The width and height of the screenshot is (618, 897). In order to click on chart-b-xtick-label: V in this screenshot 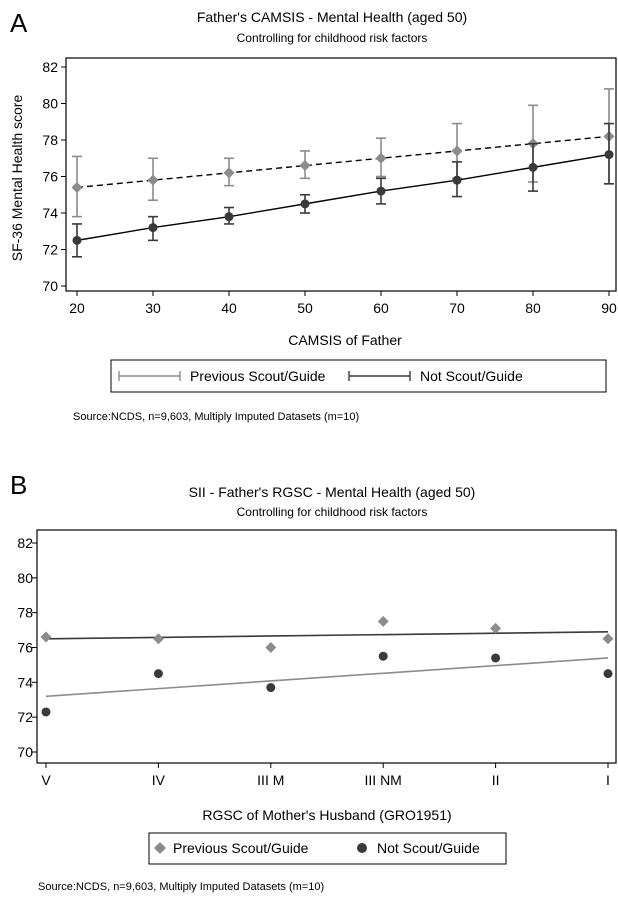, I will do `click(46, 780)`.